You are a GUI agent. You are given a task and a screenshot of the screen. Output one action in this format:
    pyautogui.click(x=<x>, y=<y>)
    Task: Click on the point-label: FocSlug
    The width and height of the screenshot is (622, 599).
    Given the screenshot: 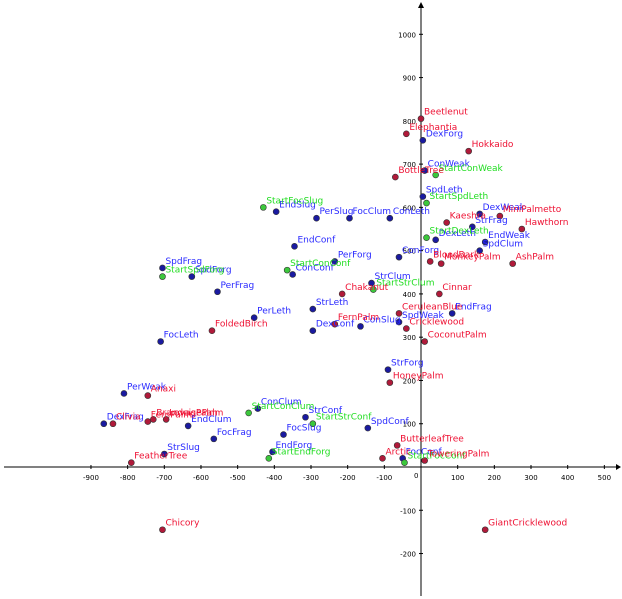 What is the action you would take?
    pyautogui.click(x=303, y=429)
    